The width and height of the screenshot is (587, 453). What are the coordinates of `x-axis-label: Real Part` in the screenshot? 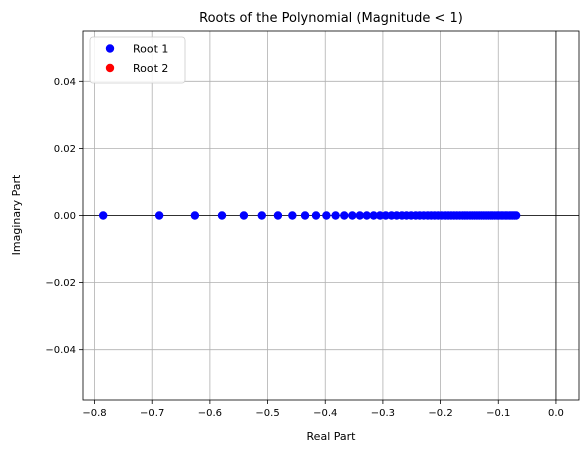 It's located at (332, 436).